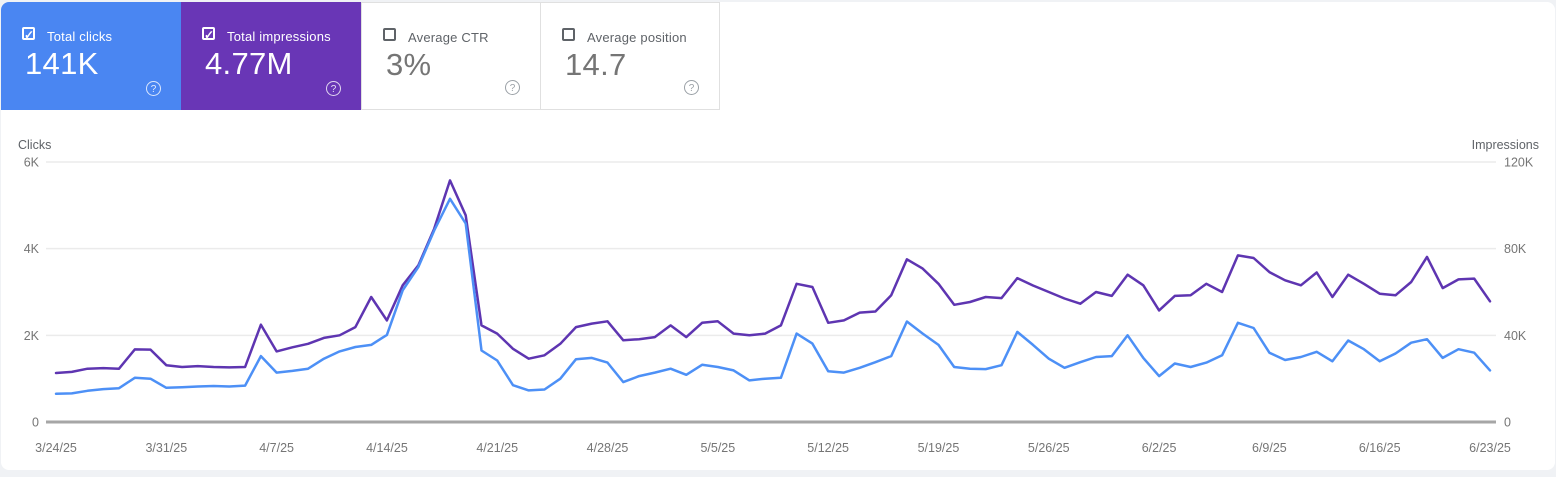 This screenshot has height=477, width=1556. Describe the element at coordinates (1159, 448) in the screenshot. I see `x-tick-label: 6/2/25` at that location.